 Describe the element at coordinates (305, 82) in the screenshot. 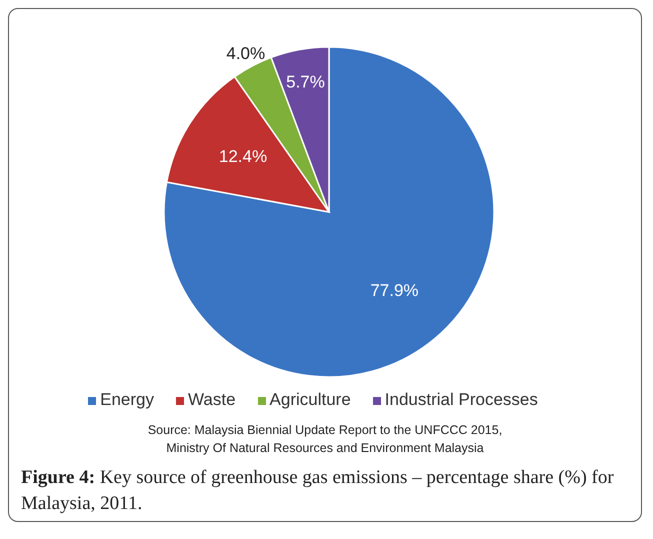

I see `data-label: 5.7%` at that location.